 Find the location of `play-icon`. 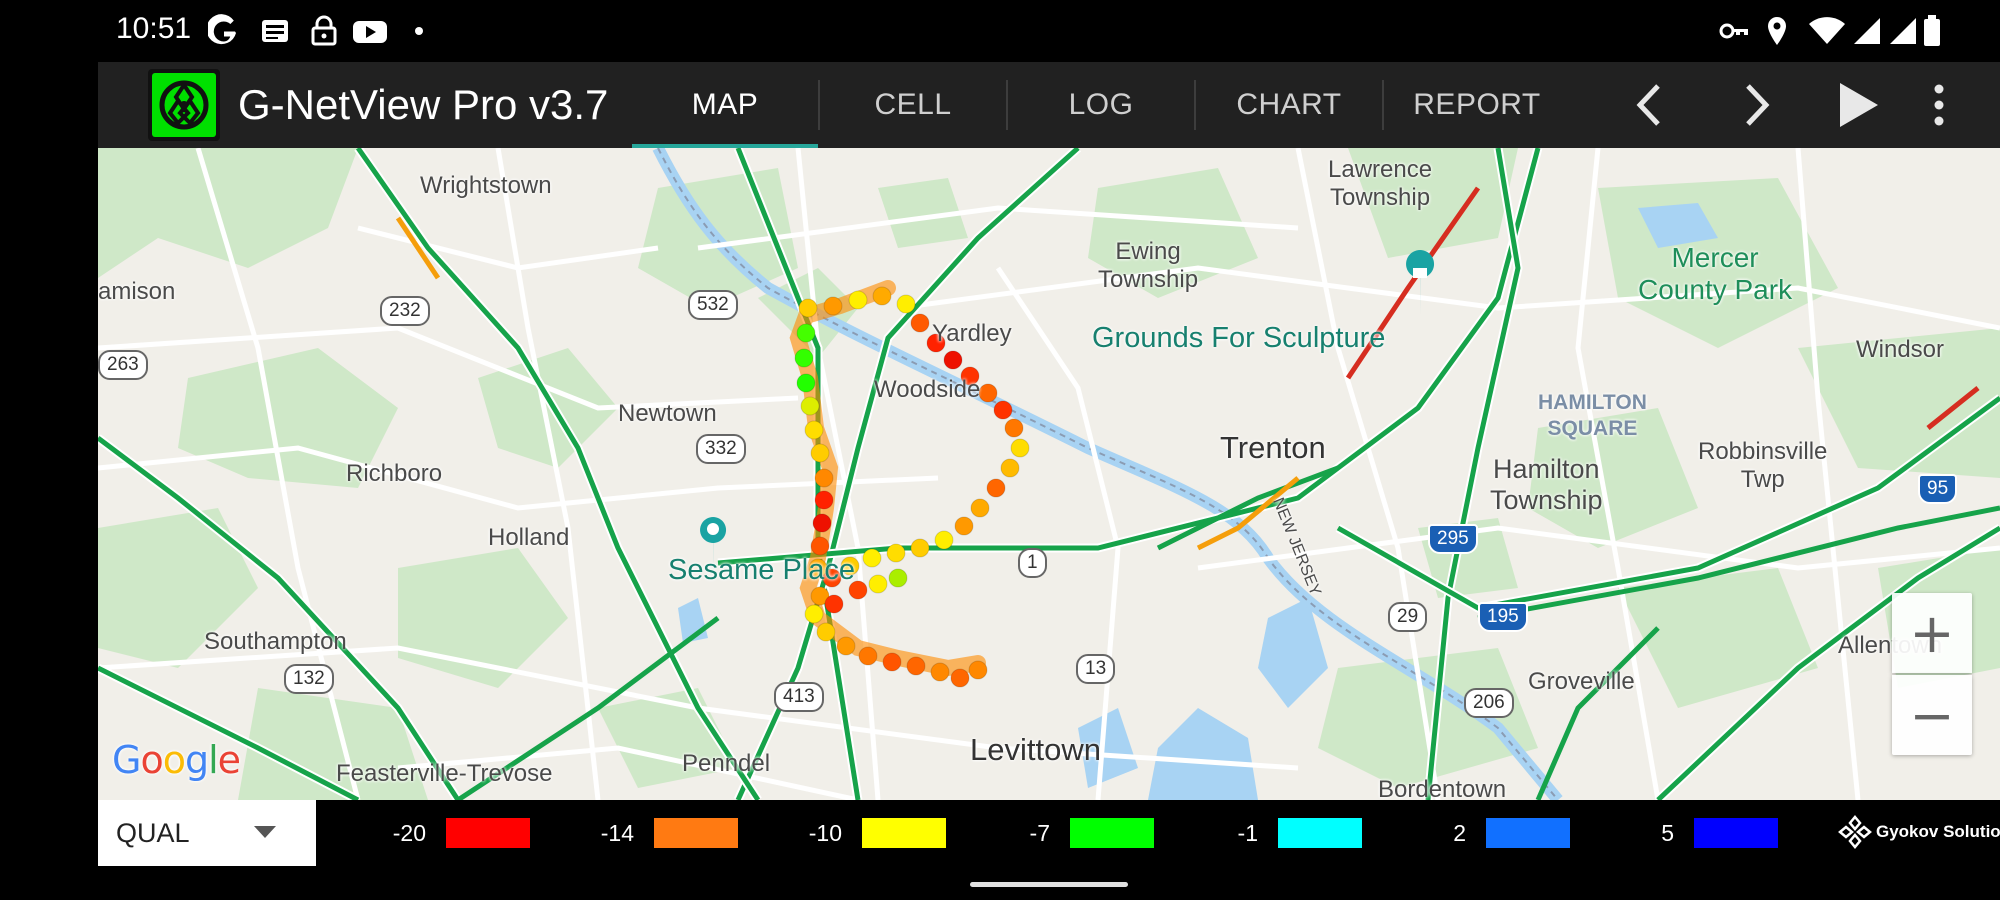

play-icon is located at coordinates (1857, 105).